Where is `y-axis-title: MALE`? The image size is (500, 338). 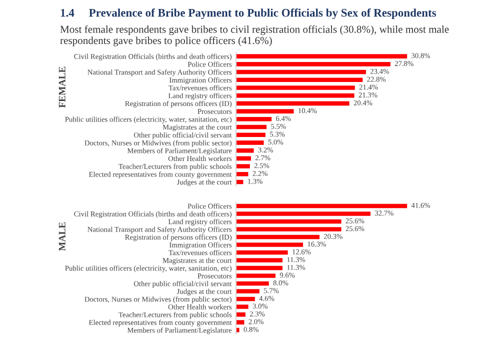
y-axis-title: MALE is located at coordinates (62, 236).